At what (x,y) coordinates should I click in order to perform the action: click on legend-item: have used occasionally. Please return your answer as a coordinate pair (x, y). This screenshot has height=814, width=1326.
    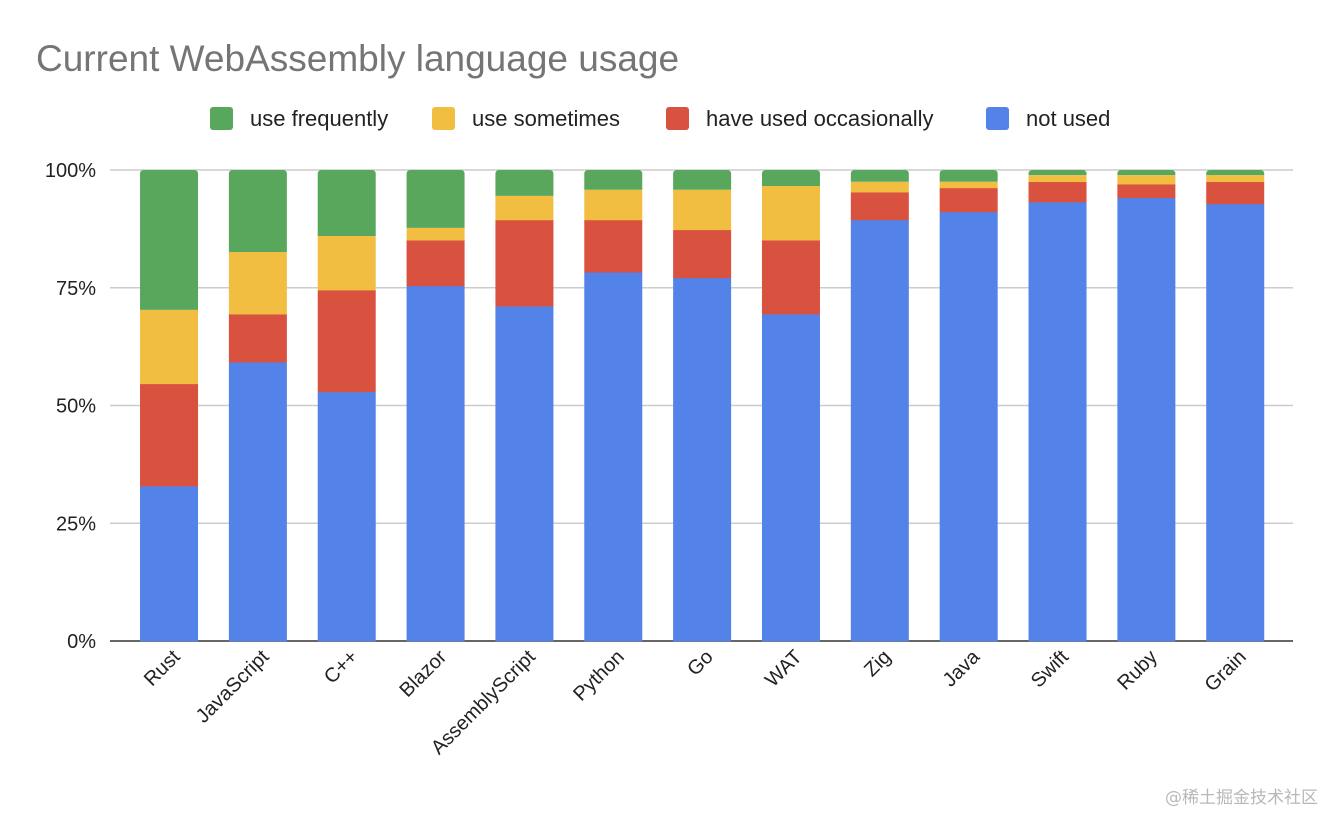
    Looking at the image, I should click on (799, 118).